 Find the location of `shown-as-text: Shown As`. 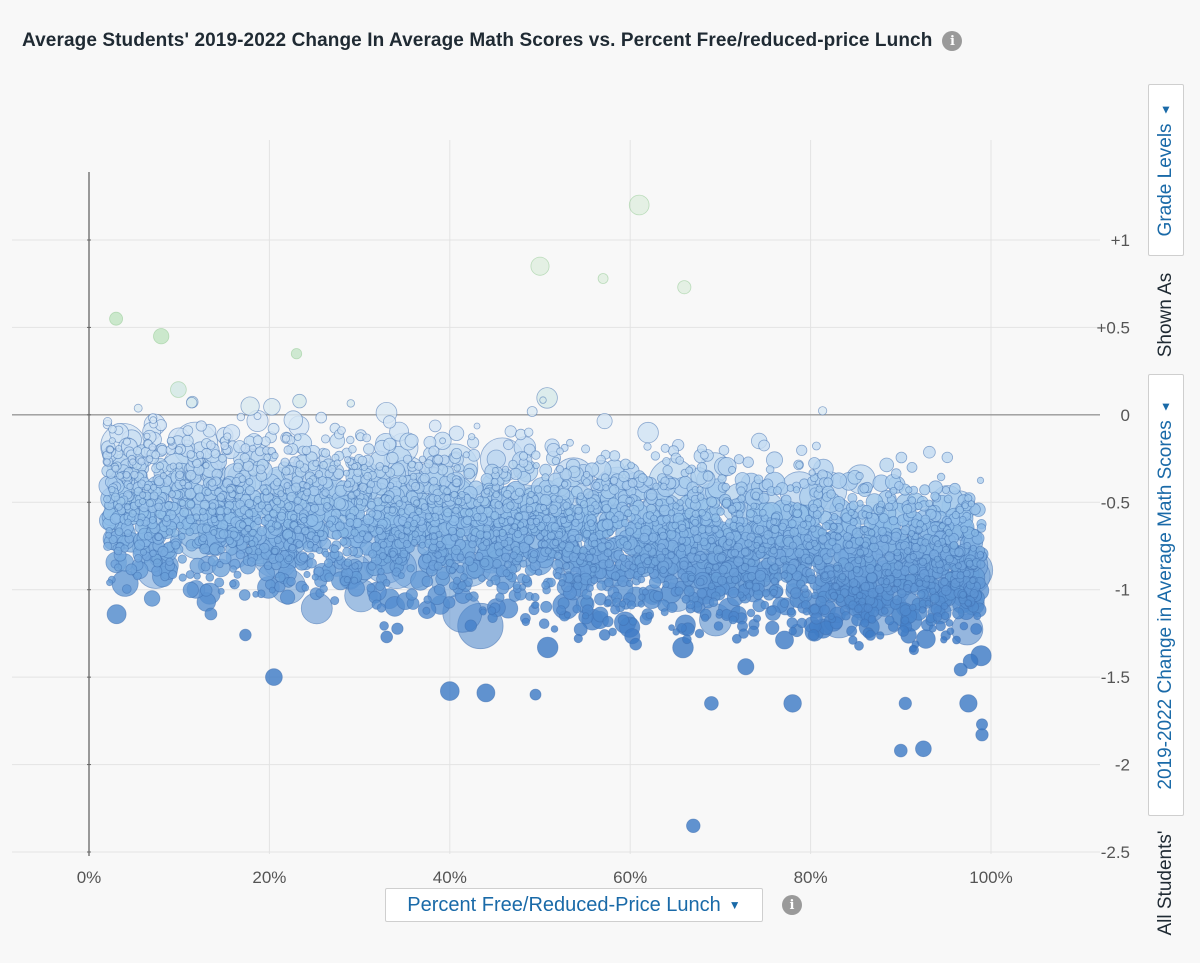

shown-as-text: Shown As is located at coordinates (1166, 315).